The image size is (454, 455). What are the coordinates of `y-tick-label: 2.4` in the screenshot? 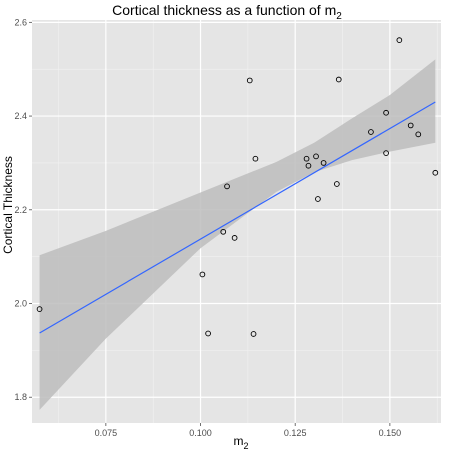 It's located at (20, 116).